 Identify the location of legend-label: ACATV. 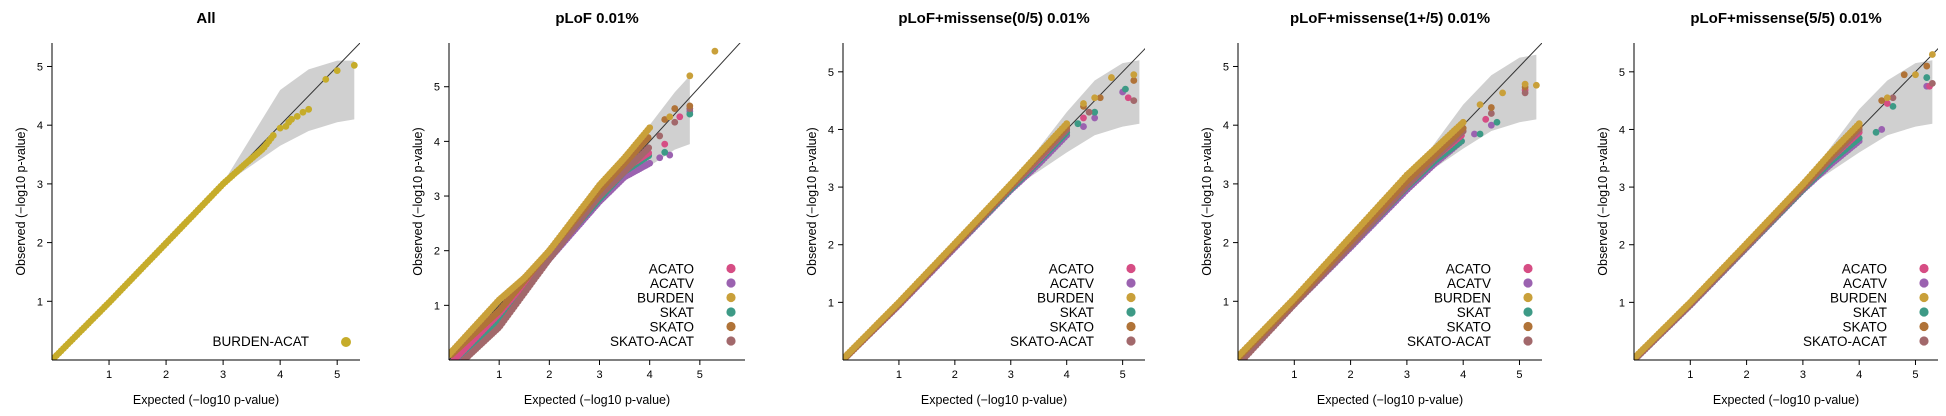
(1865, 283).